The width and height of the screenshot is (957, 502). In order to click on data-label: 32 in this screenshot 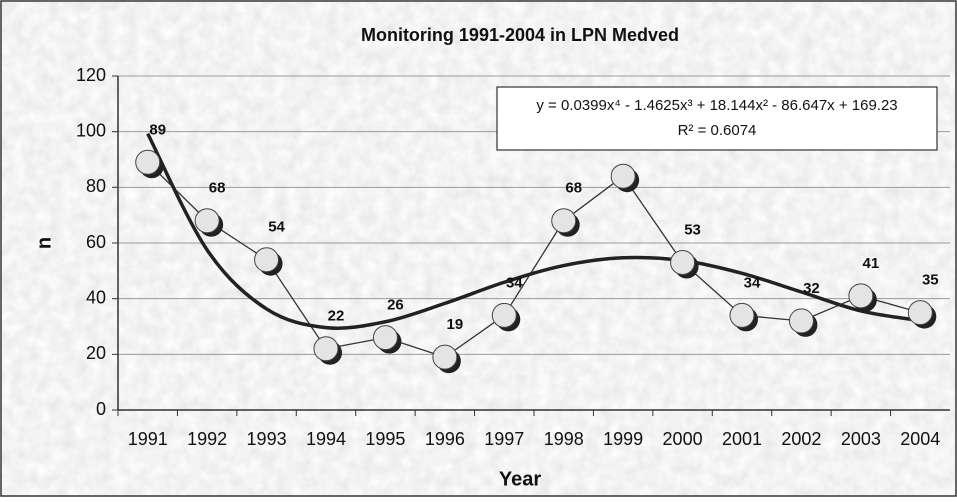, I will do `click(811, 288)`.